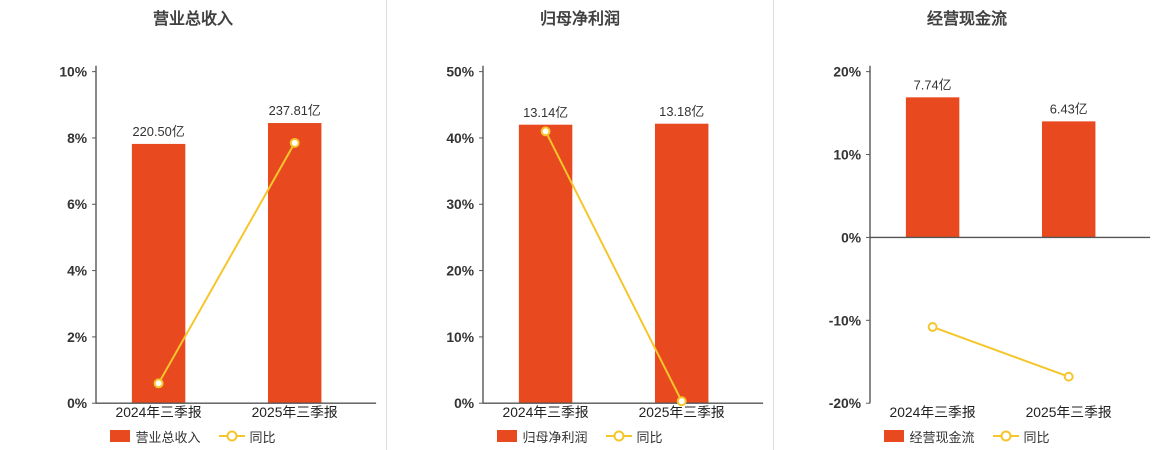 The image size is (1160, 450). Describe the element at coordinates (555, 437) in the screenshot. I see `legend-label-bar: 归母净利润` at that location.